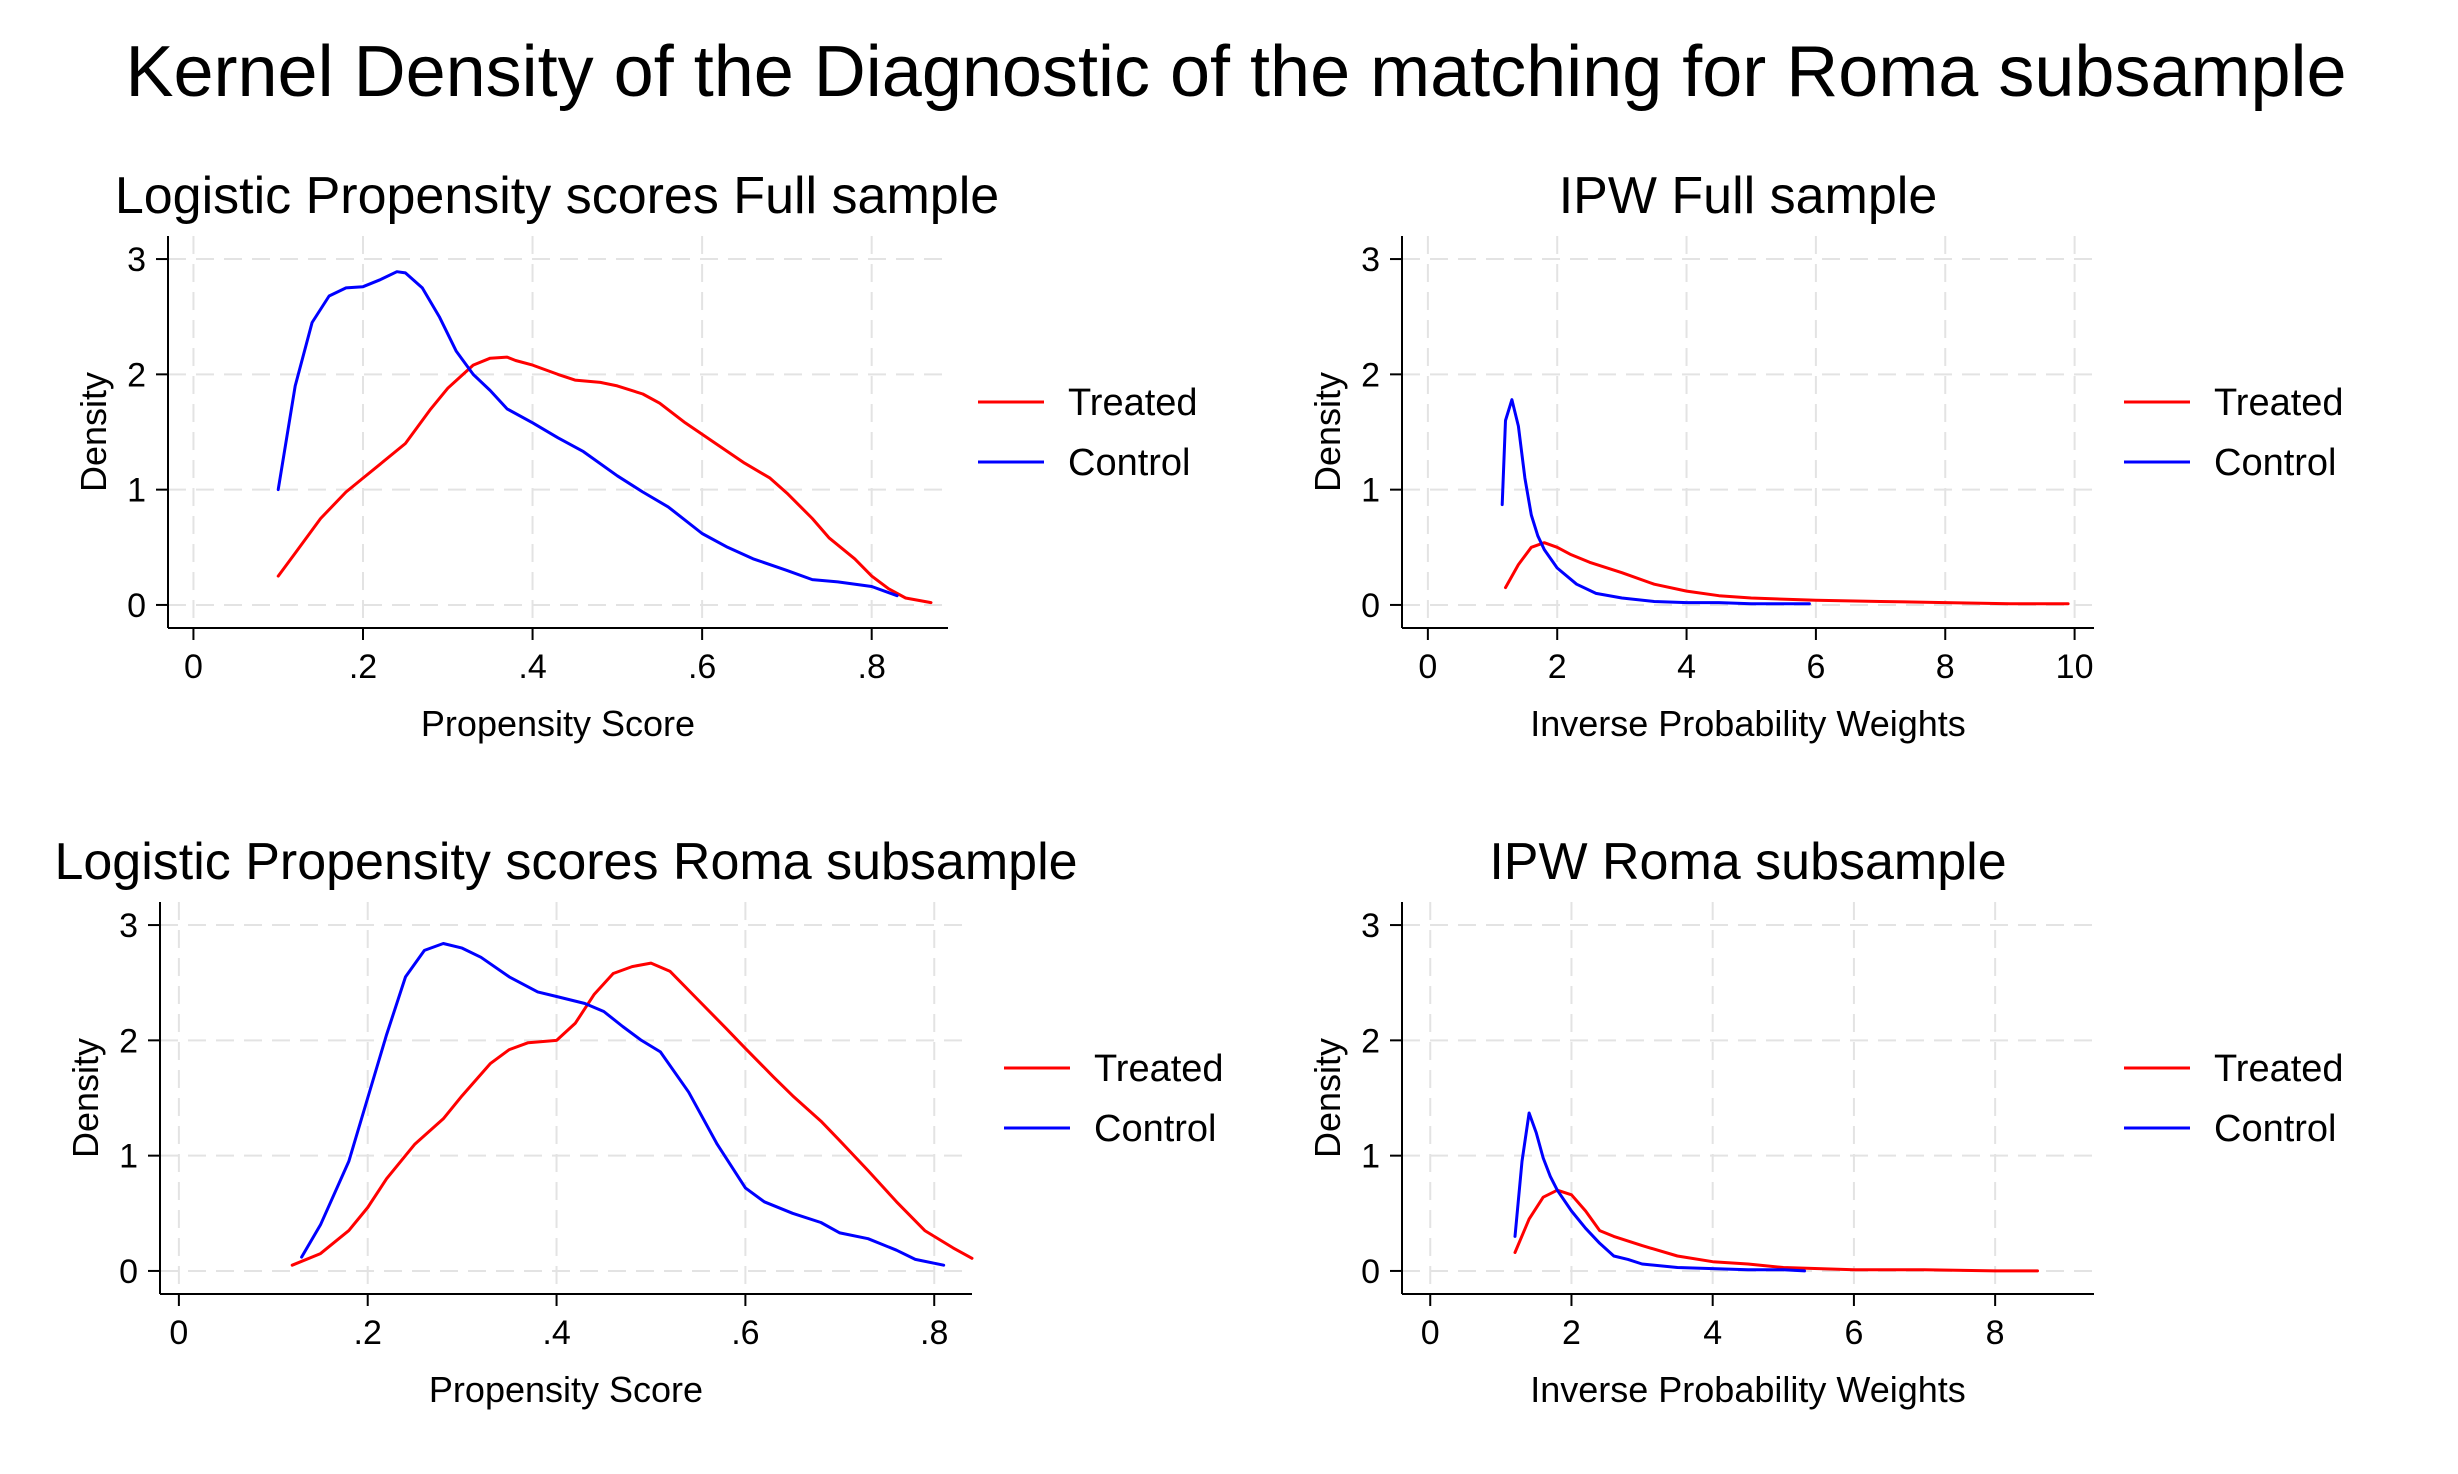 This screenshot has height=1474, width=2458. What do you see at coordinates (557, 196) in the screenshot?
I see `panel-title: Logistic Propensity scores Full sample` at bounding box center [557, 196].